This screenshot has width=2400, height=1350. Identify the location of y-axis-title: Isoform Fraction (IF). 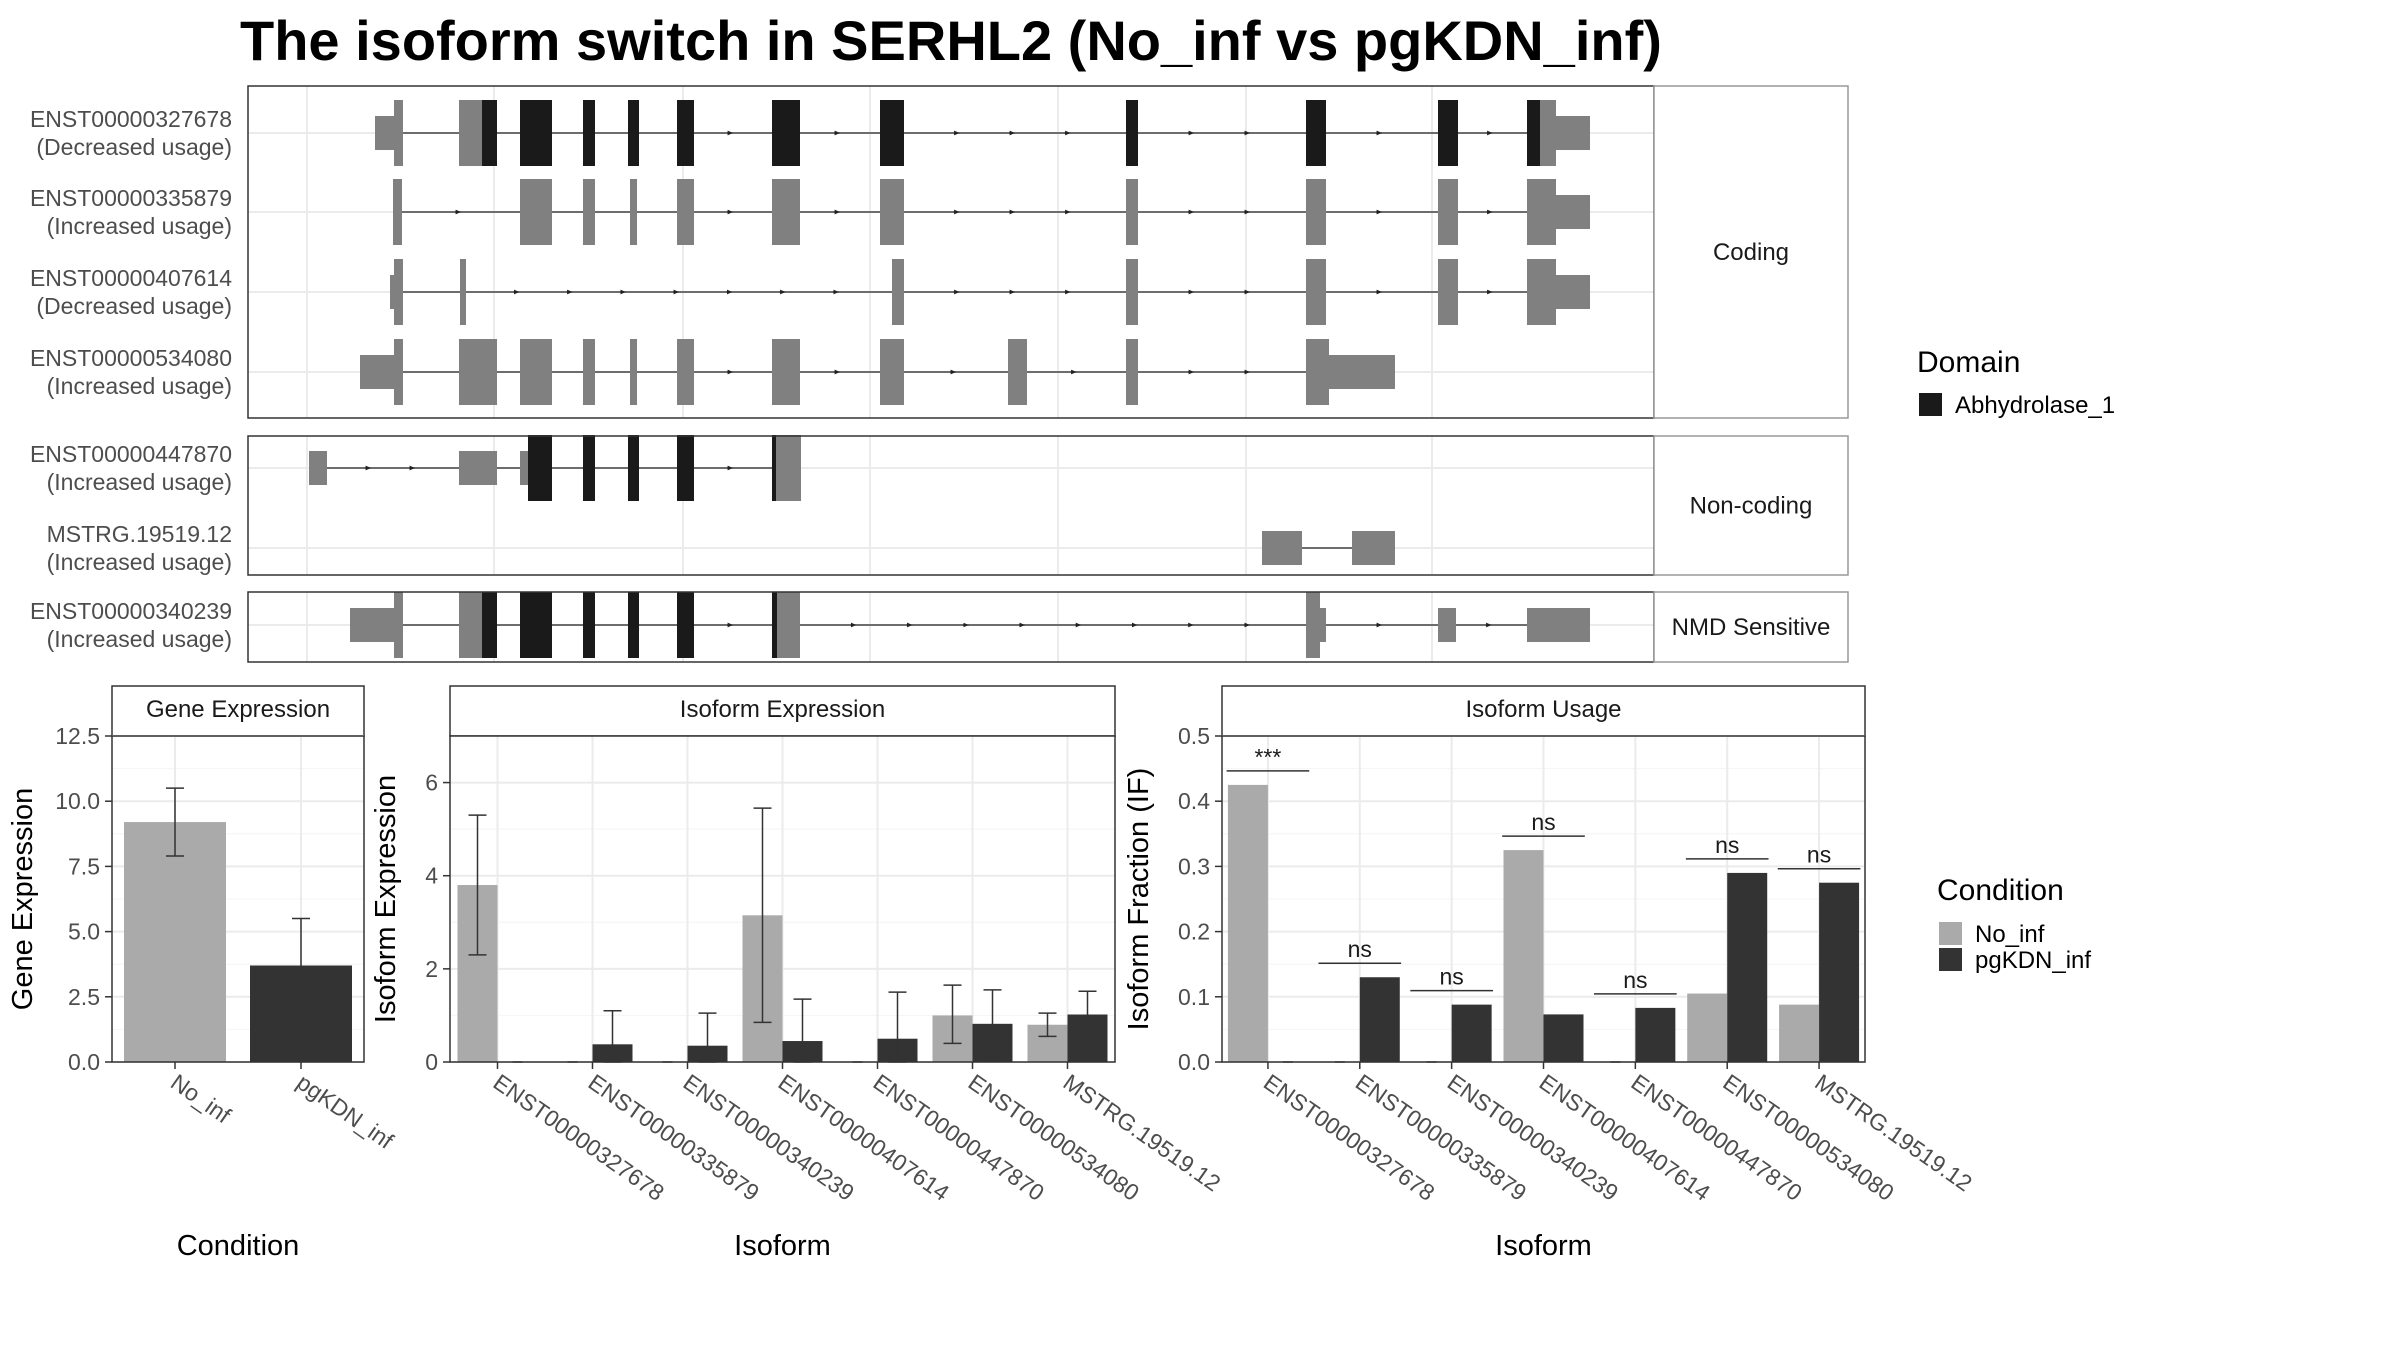
(1139, 899).